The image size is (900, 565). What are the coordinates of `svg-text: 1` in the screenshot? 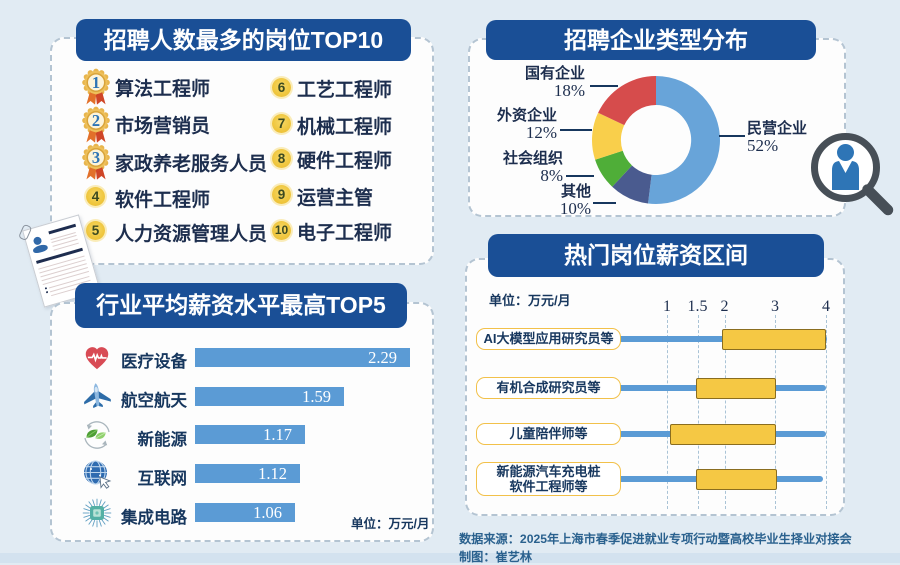 It's located at (96, 82).